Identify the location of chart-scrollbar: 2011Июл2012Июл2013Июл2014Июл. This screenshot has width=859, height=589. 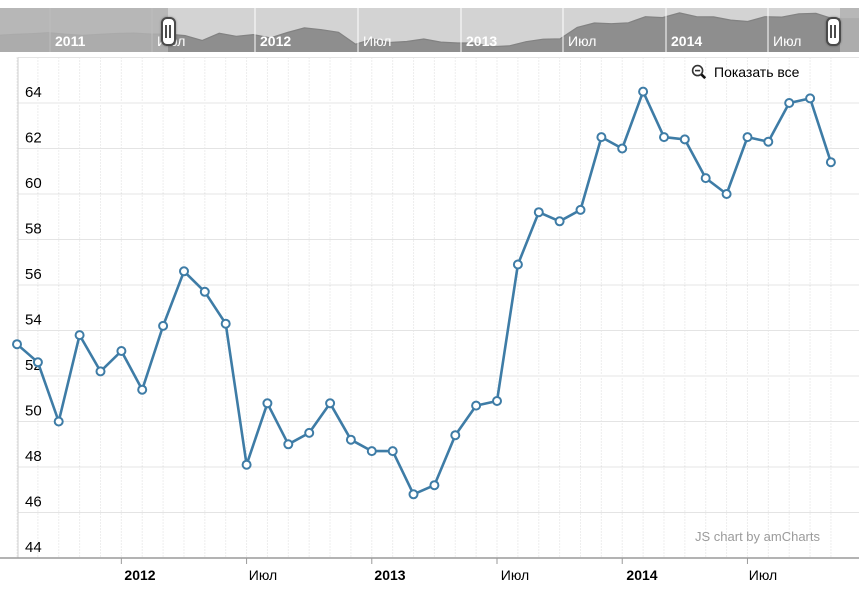
(429, 30).